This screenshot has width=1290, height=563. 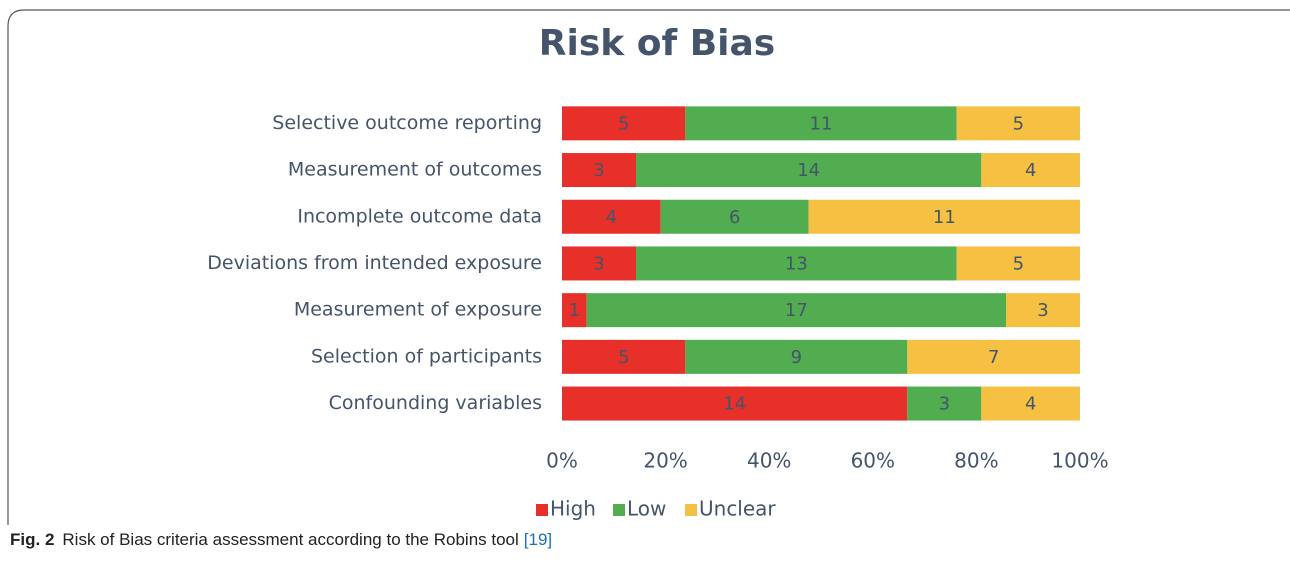 I want to click on y-tick-label: Selective outcome reporting, so click(x=407, y=123).